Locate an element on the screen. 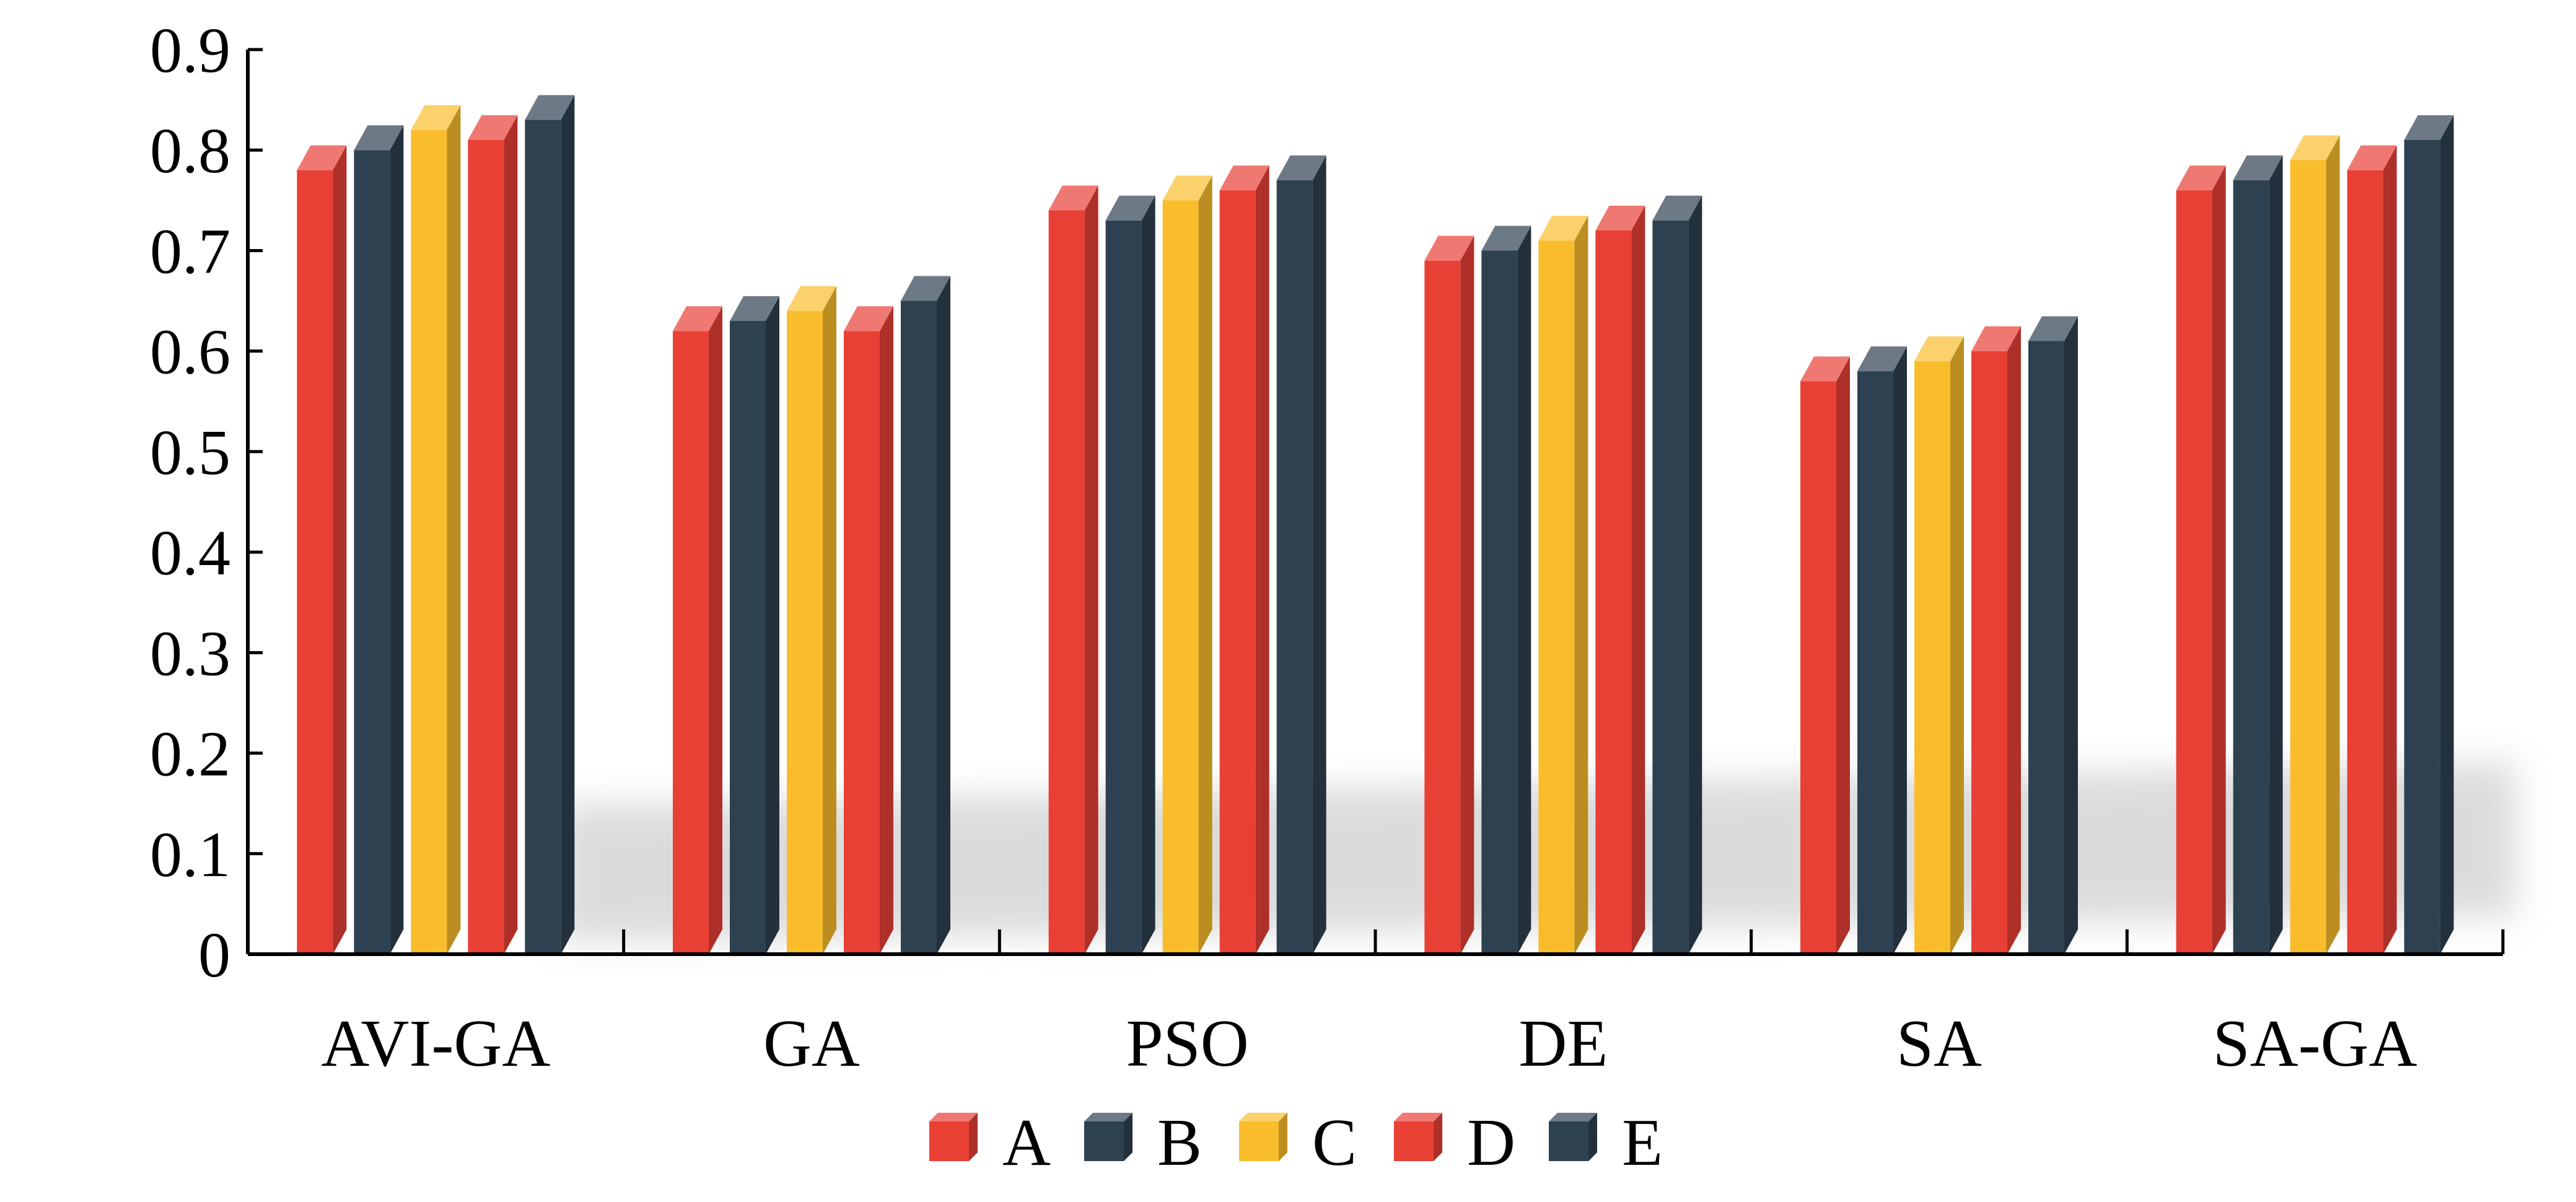  legend-item-B: B is located at coordinates (1143, 1143).